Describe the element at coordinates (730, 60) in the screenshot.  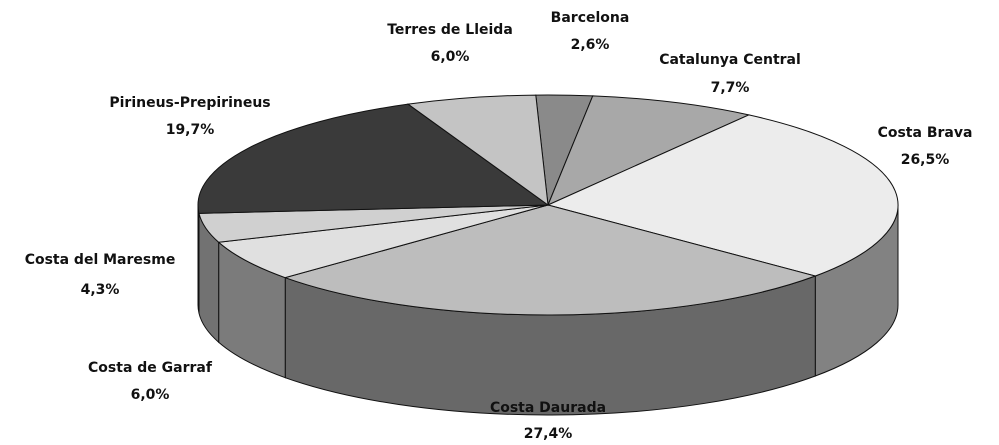
I see `slice-label: Catalunya Central` at that location.